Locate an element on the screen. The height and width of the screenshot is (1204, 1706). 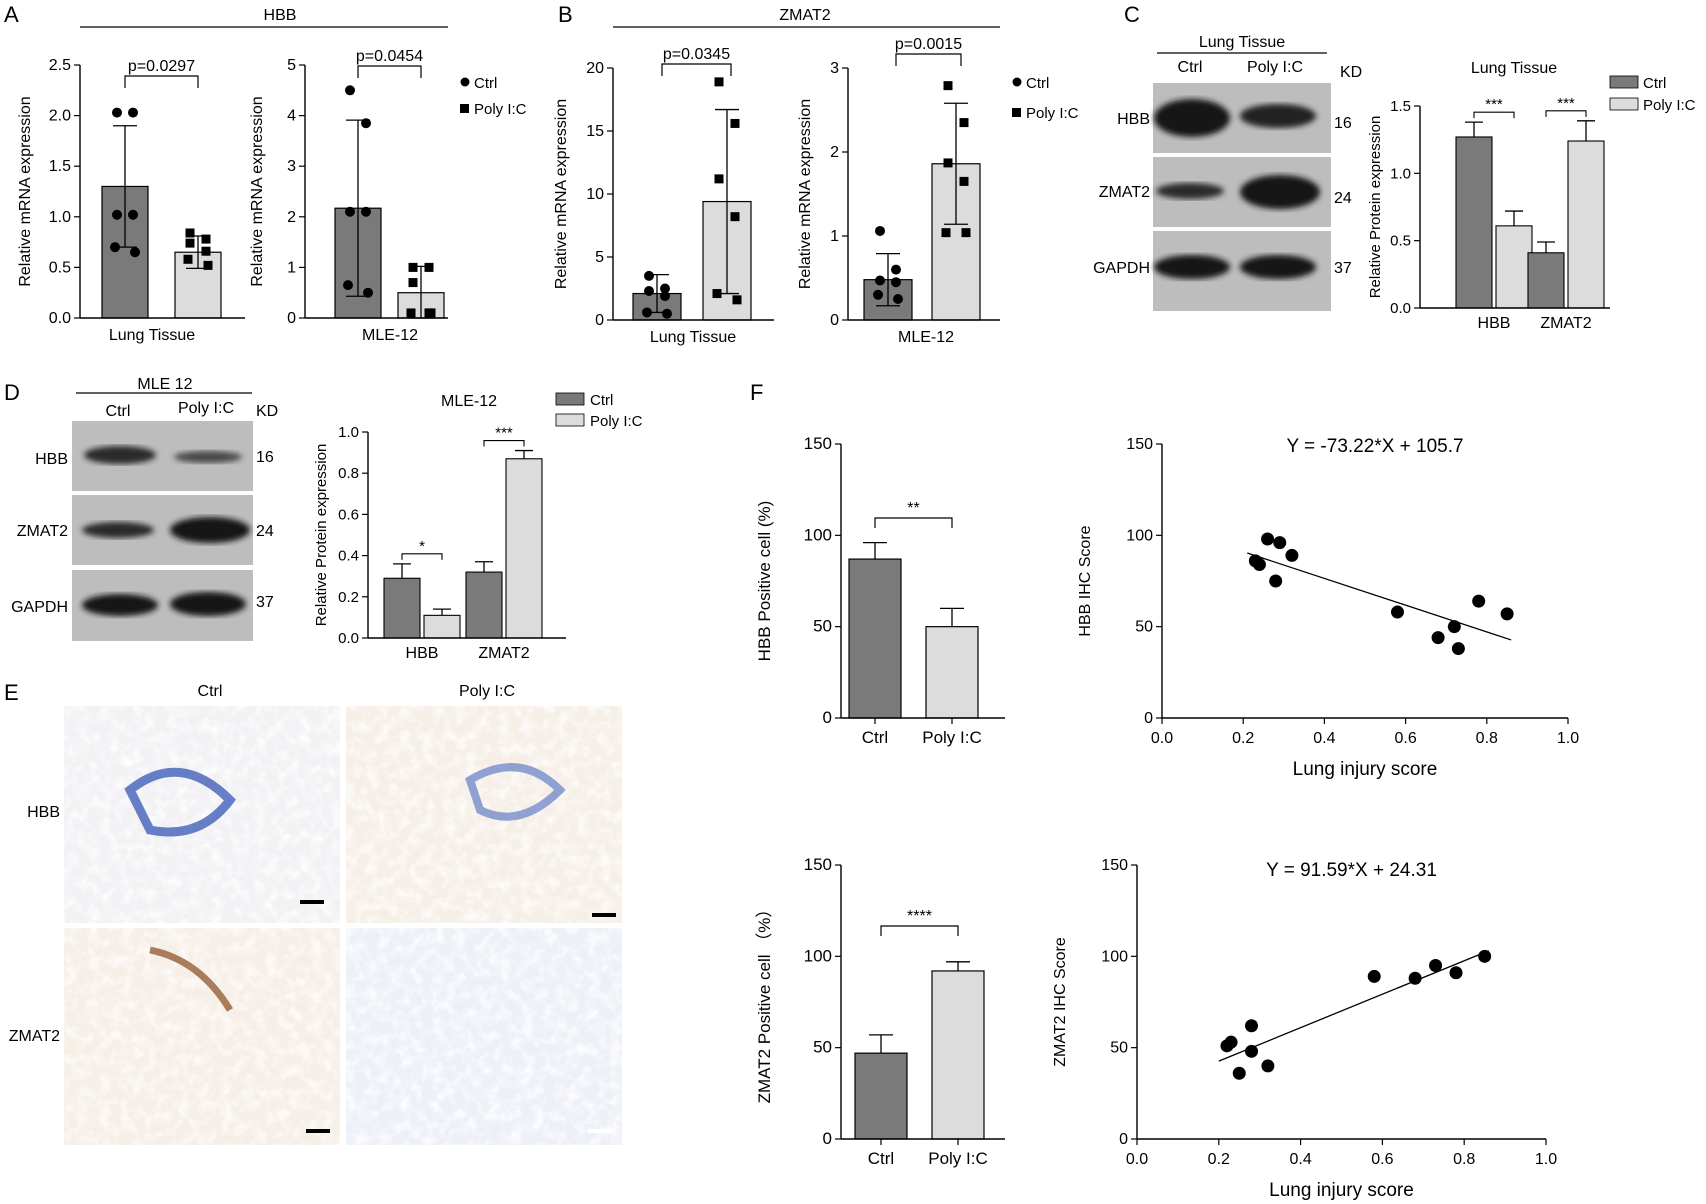
significance-label: p=0.0297 is located at coordinates (161, 66).